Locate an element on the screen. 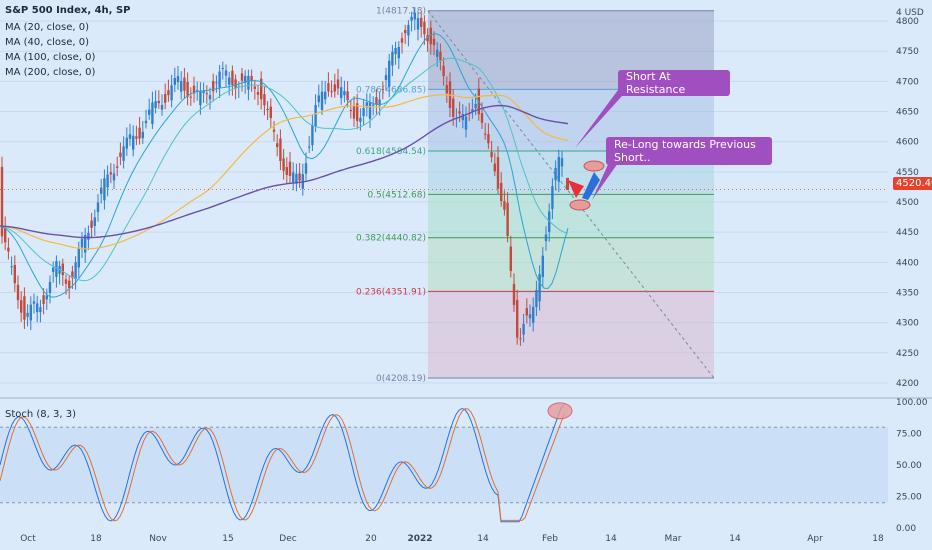 Image resolution: width=932 pixels, height=550 pixels. legend-ma20: MA (20, close, 0) is located at coordinates (47, 27).